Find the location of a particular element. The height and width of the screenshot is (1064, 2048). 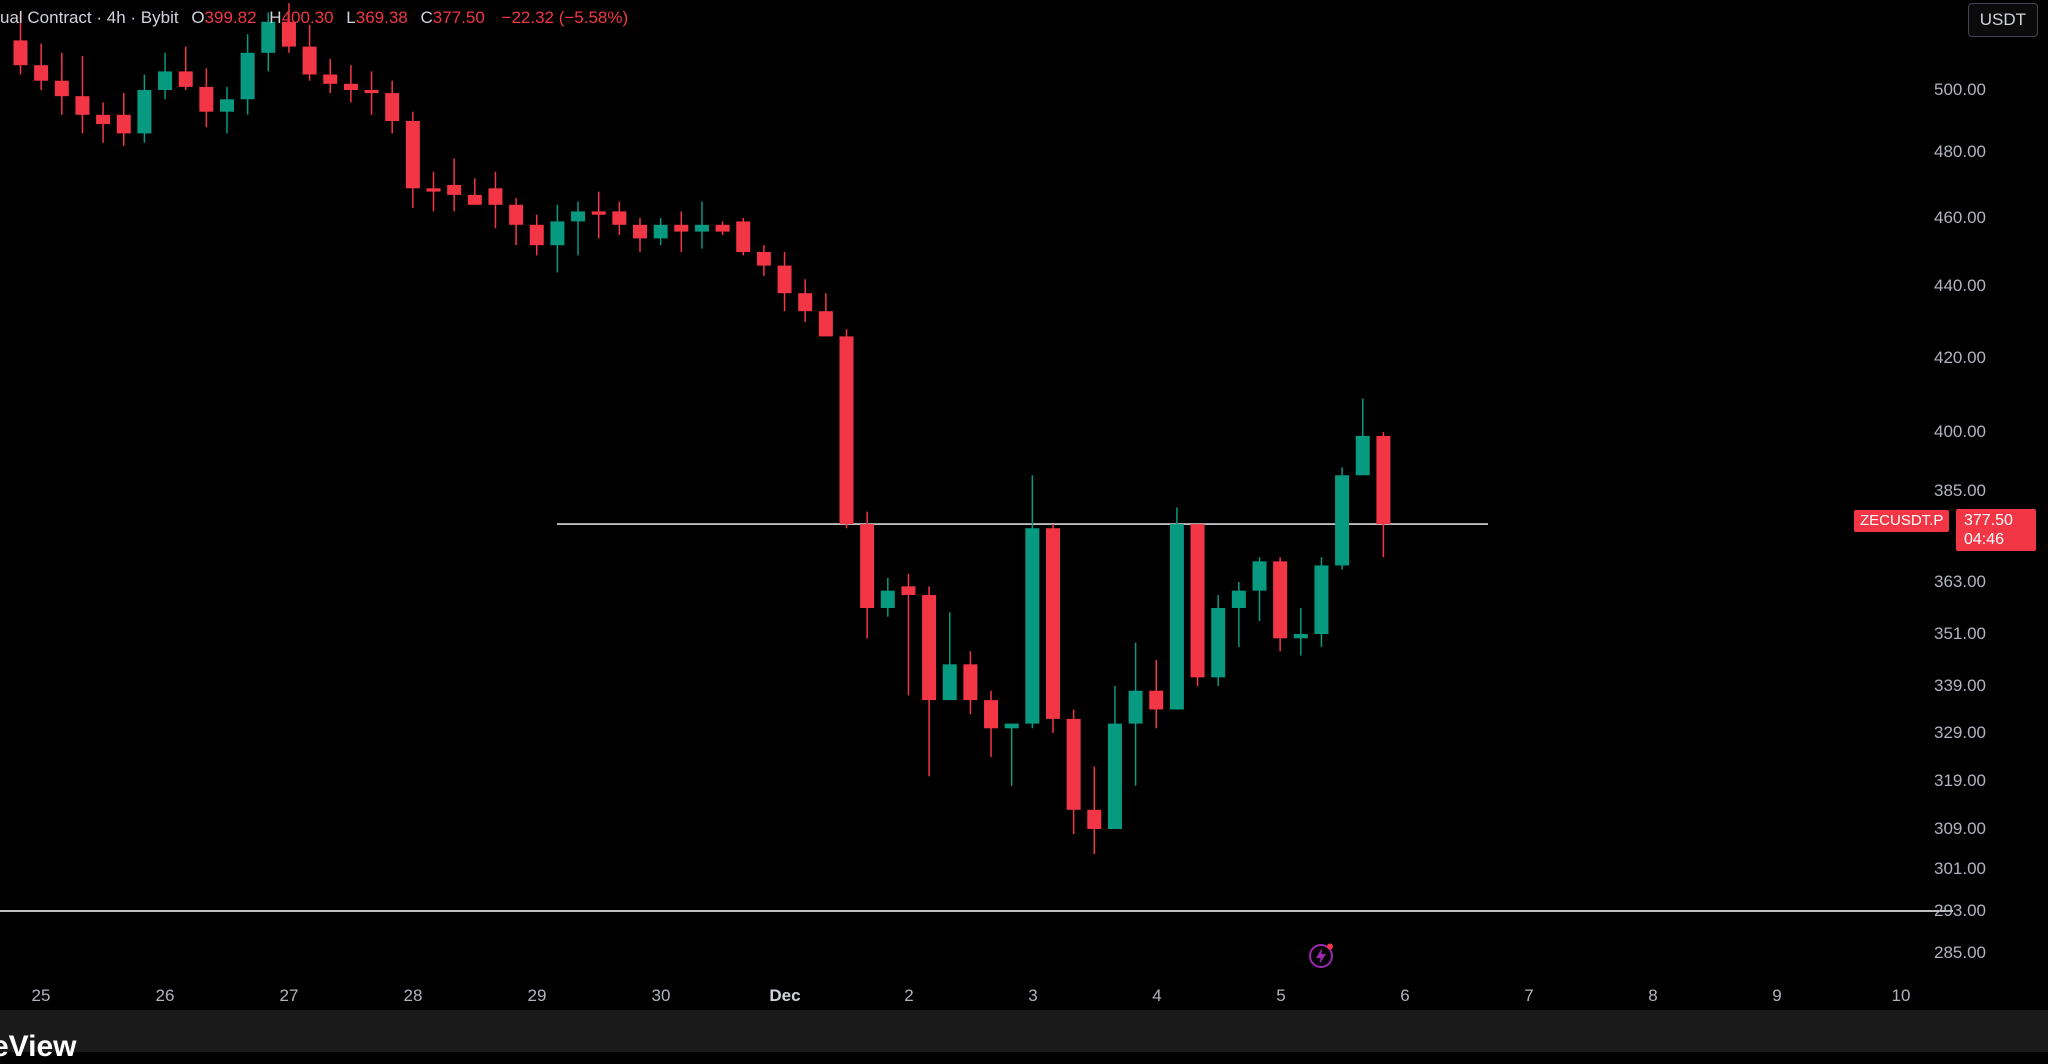

date-tick-label: 25 is located at coordinates (41, 995).